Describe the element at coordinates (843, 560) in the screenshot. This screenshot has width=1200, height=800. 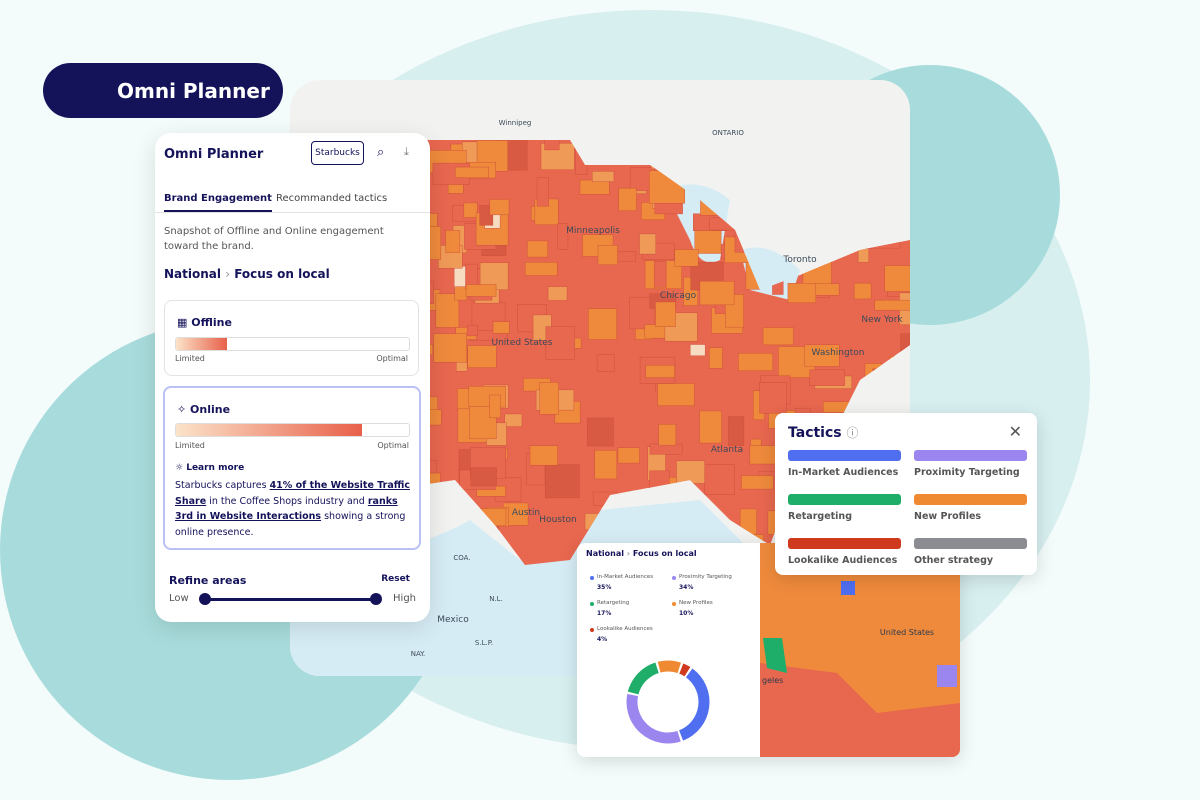
I see `tactic-name: Lookalike Audiences` at that location.